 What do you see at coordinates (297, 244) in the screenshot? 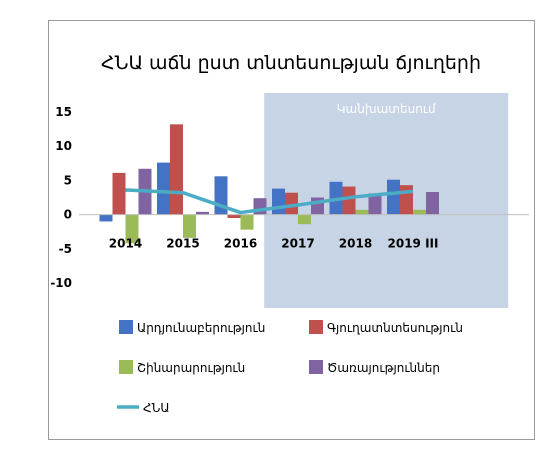
I see `x-tick-label: 2017` at bounding box center [297, 244].